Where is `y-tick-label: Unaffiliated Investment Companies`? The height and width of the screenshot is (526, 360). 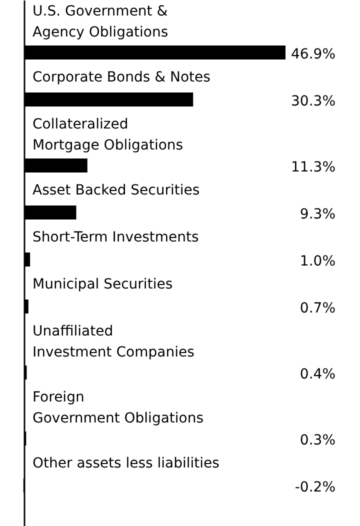 y-tick-label: Unaffiliated Investment Companies is located at coordinates (113, 342).